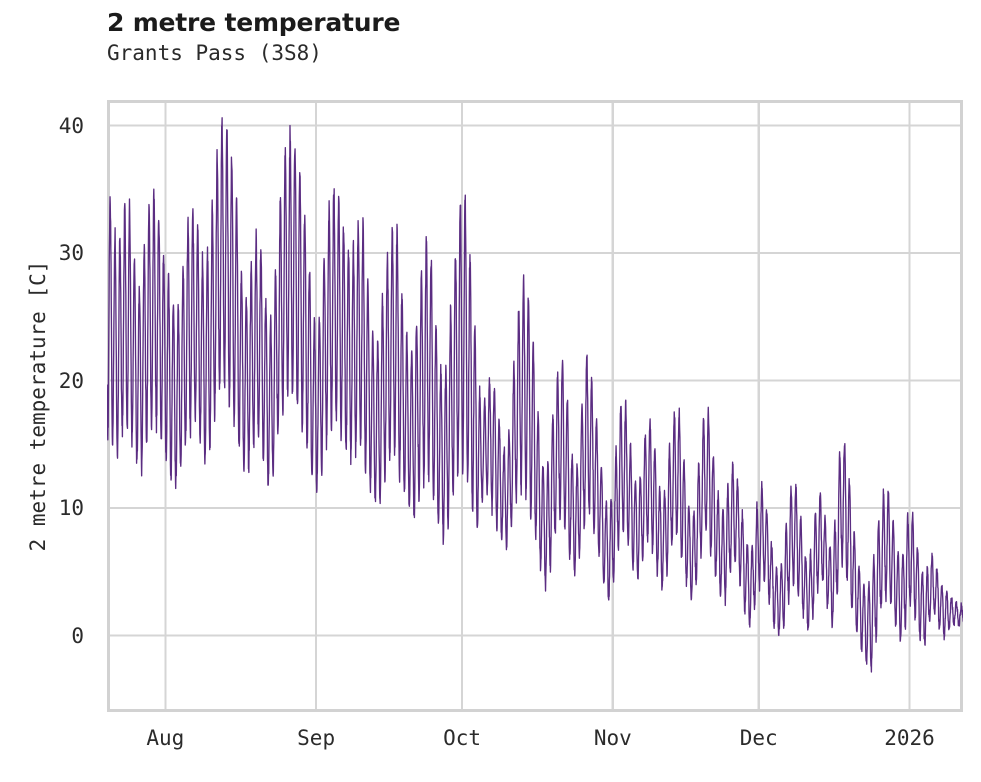 The height and width of the screenshot is (782, 981). Describe the element at coordinates (71, 380) in the screenshot. I see `y-tick-label: 20` at that location.